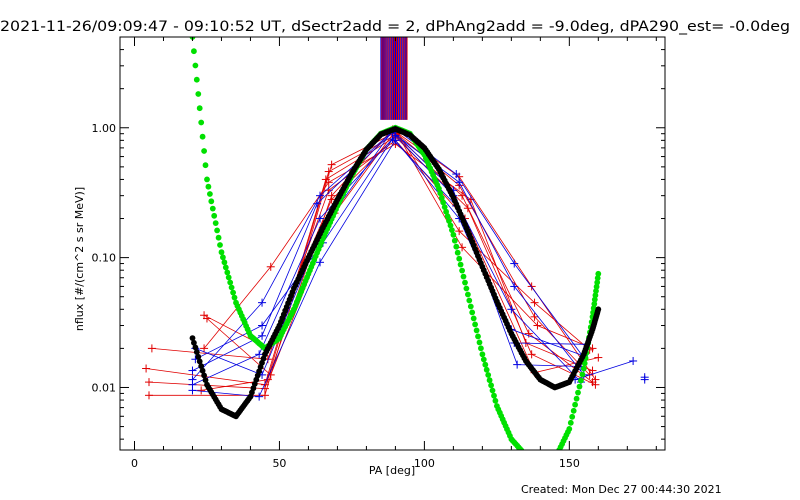  I want to click on x-tick-label: 0, so click(134, 463).